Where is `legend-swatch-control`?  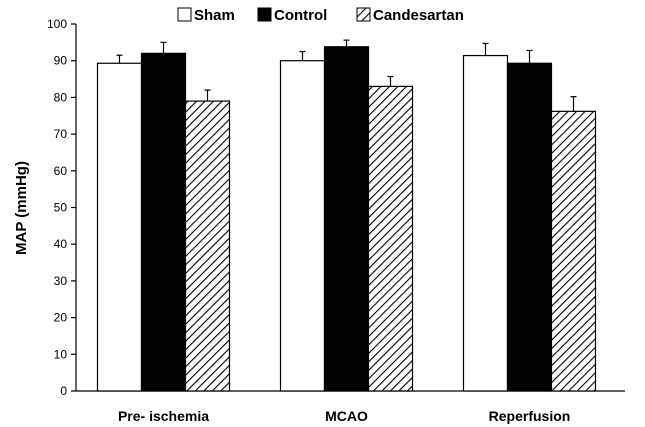
legend-swatch-control is located at coordinates (264, 14).